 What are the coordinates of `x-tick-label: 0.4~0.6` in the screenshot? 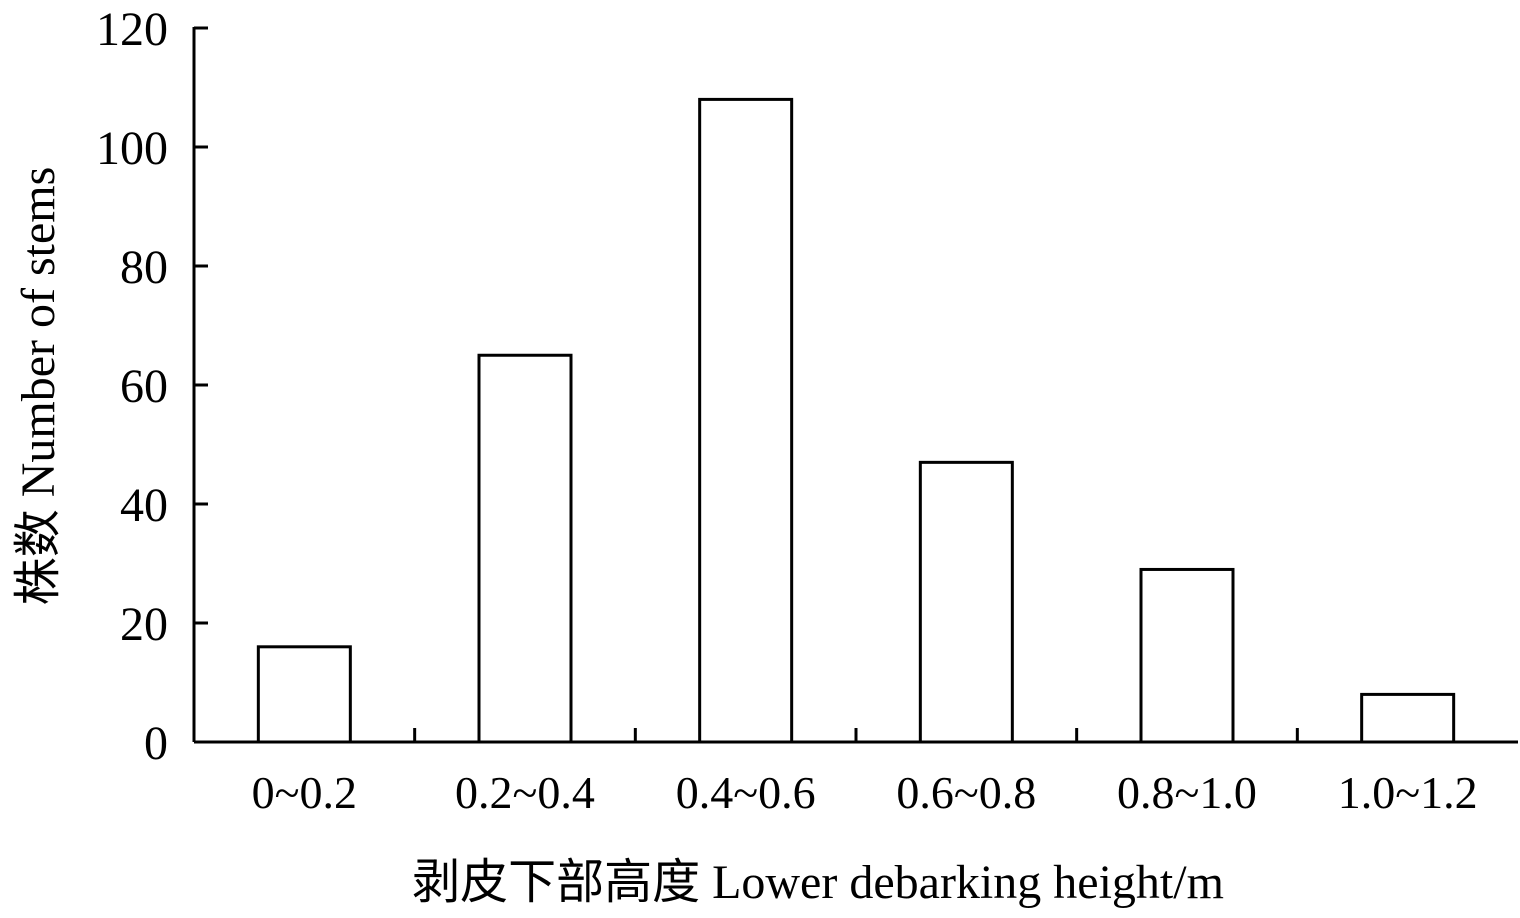 It's located at (746, 792).